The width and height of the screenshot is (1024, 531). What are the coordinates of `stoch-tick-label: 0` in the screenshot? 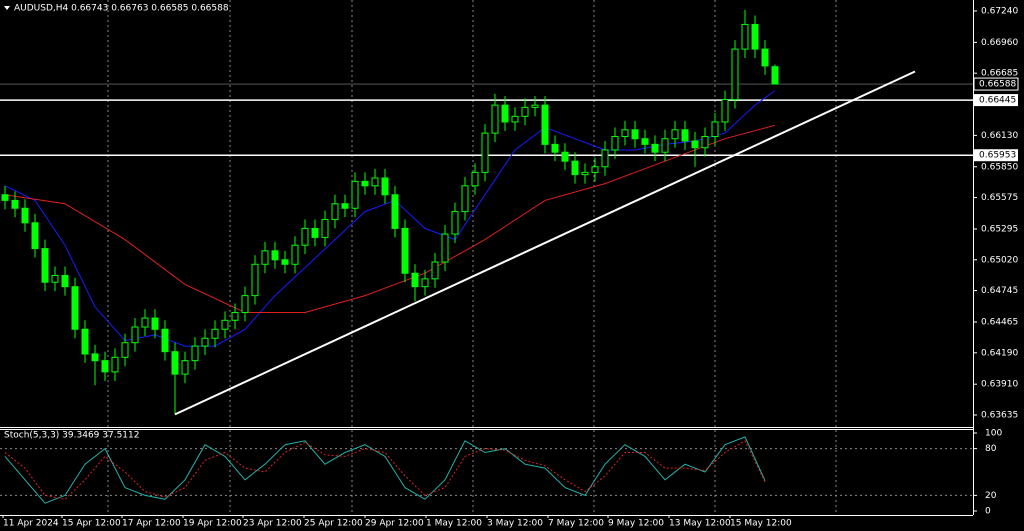 It's located at (988, 512).